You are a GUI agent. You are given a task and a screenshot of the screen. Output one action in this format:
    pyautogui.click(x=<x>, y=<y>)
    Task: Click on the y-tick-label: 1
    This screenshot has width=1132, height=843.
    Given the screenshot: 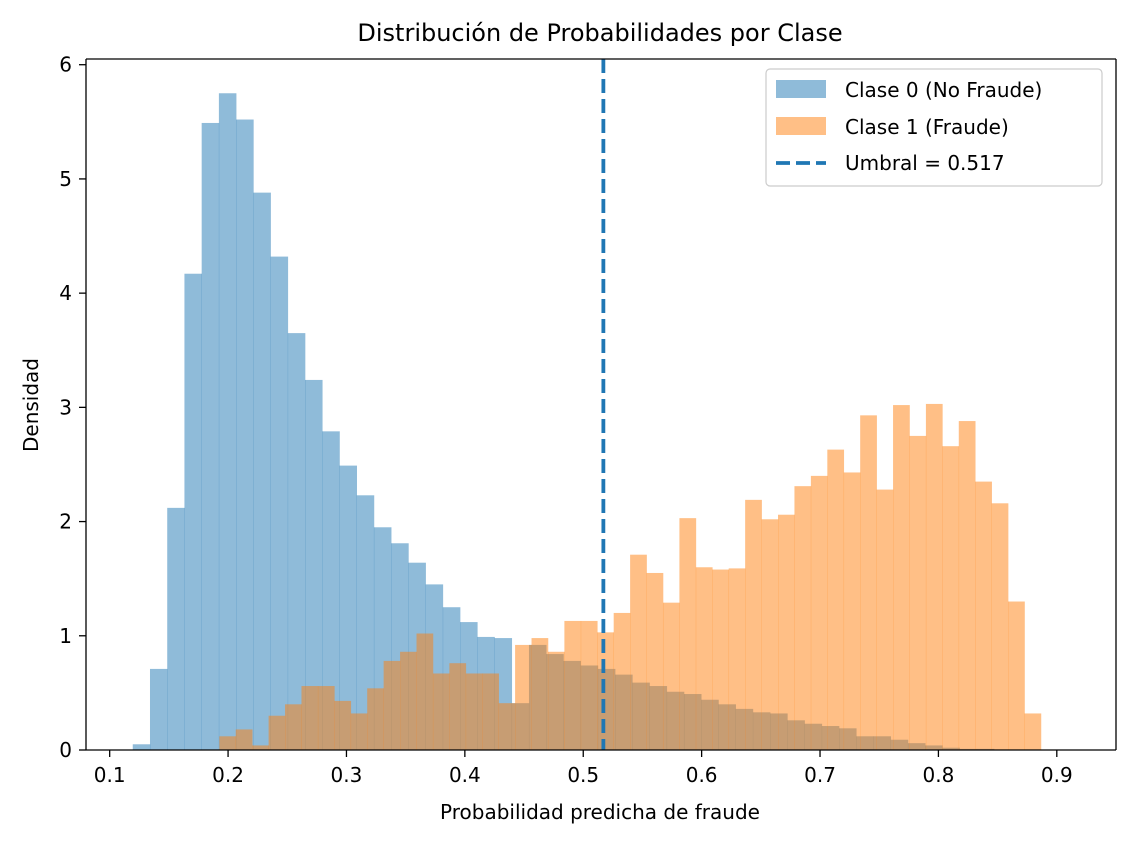 What is the action you would take?
    pyautogui.click(x=65, y=636)
    